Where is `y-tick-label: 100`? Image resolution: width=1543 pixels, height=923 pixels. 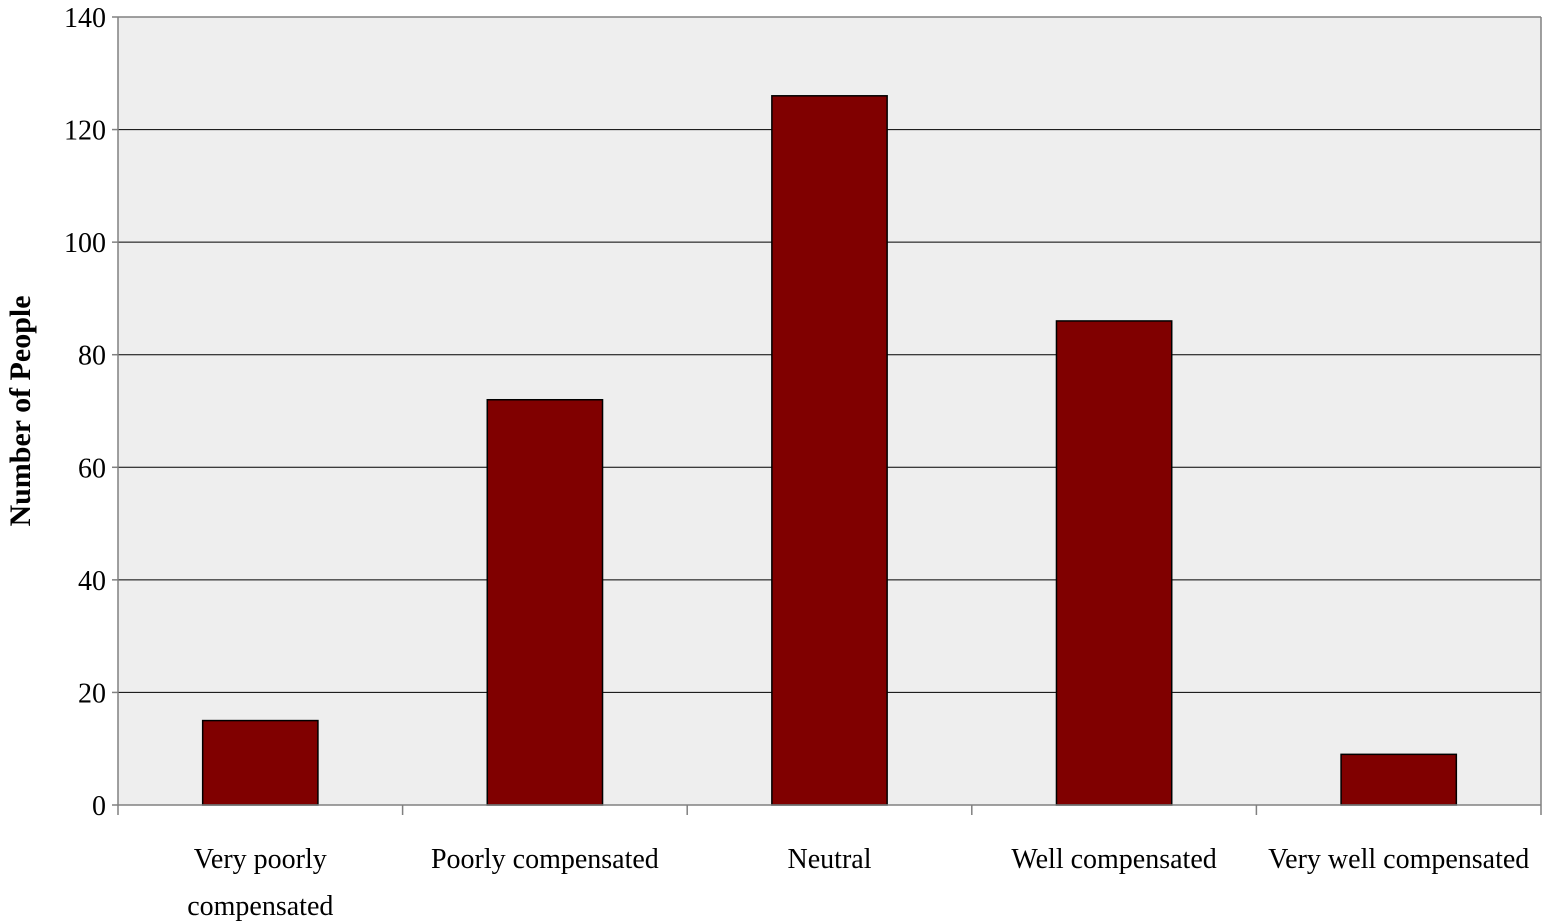
y-tick-label: 100 is located at coordinates (85, 243).